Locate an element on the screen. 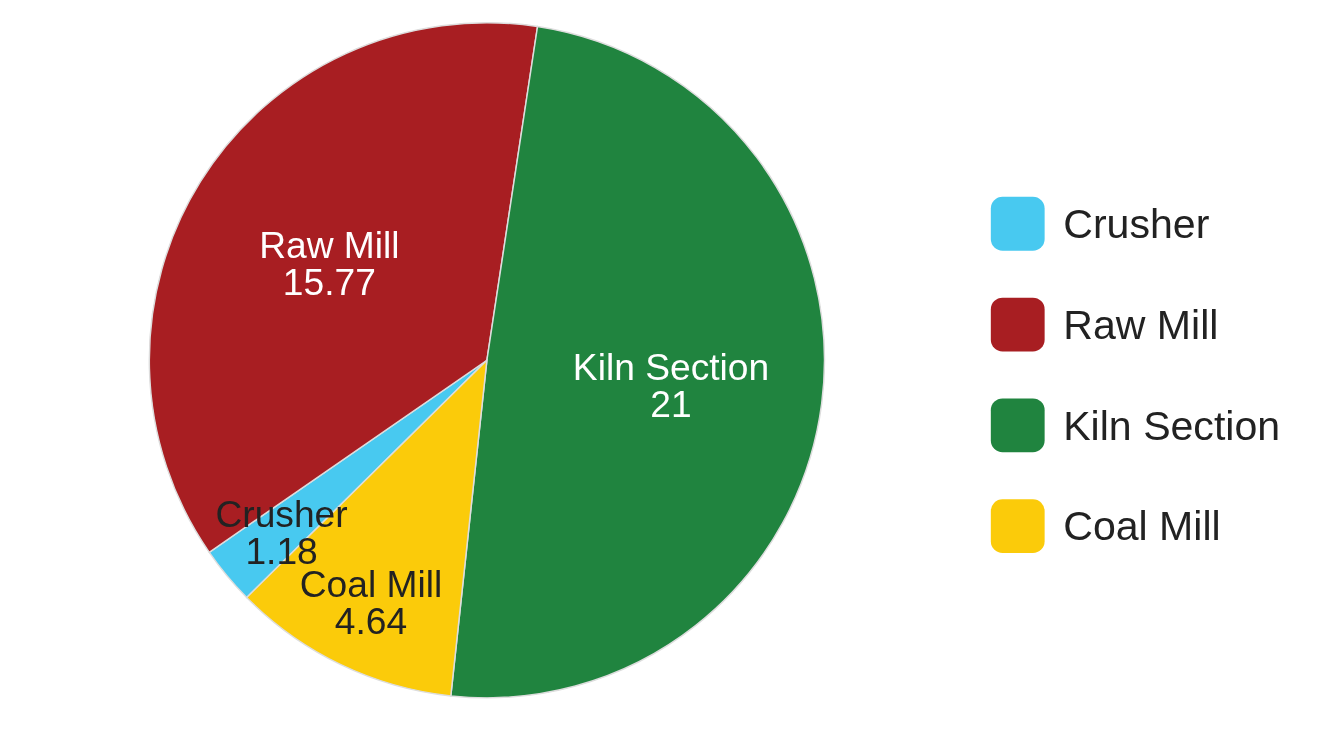 This screenshot has height=744, width=1328. legend-label: Kiln Section is located at coordinates (1172, 425).